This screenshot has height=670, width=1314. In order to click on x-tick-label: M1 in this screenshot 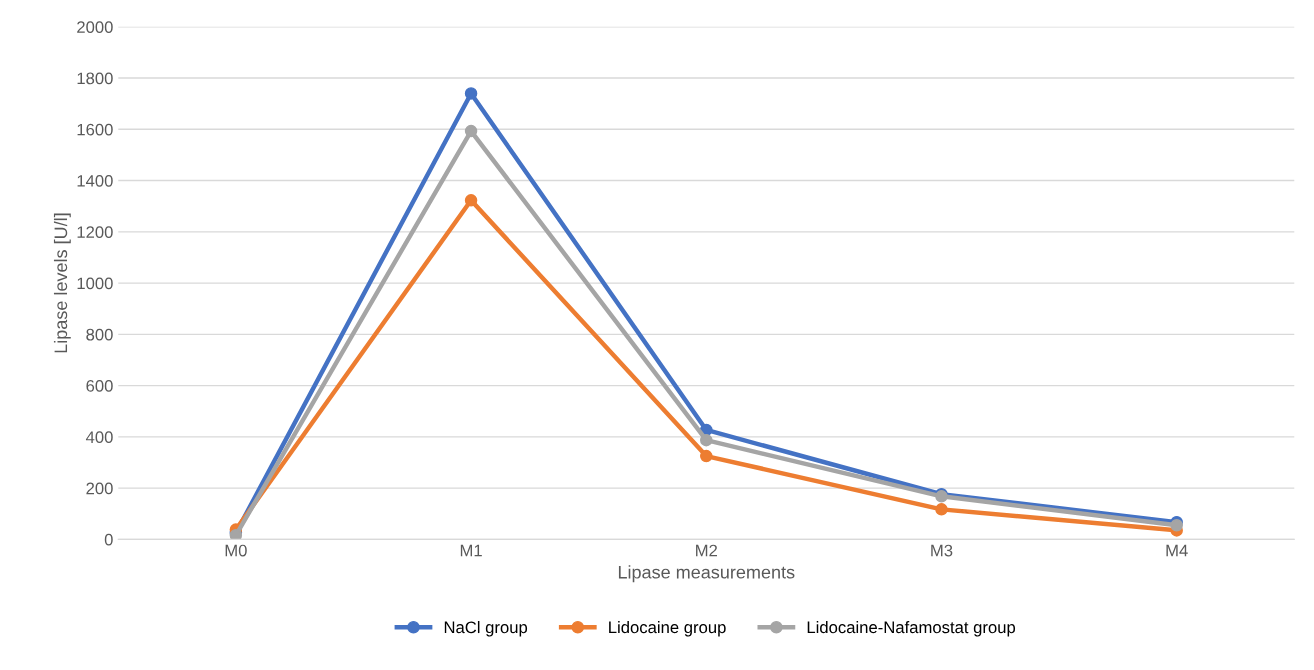, I will do `click(471, 550)`.